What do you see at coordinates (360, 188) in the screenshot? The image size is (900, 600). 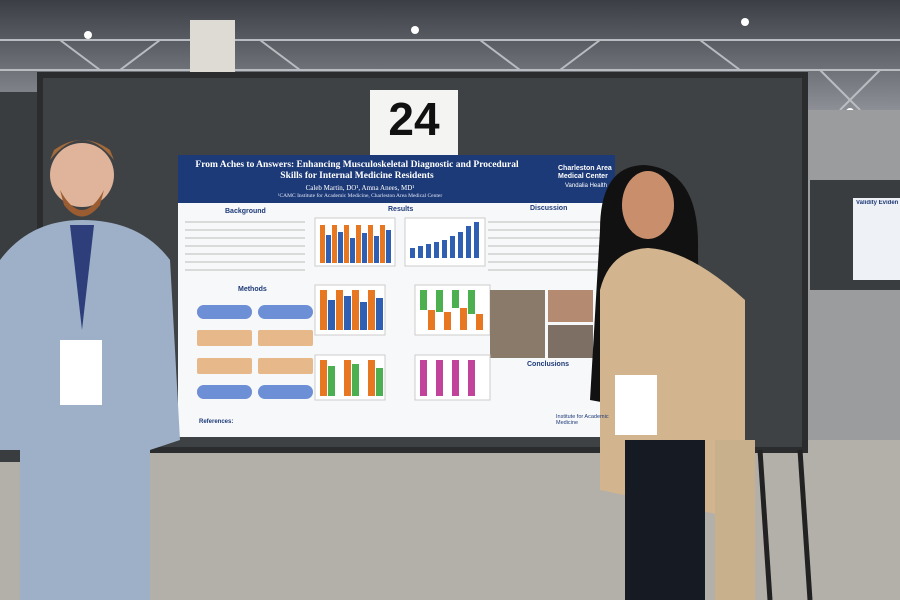 I see `poster-authors: Caleb Martin, DO¹, Amna Anees, MD¹` at bounding box center [360, 188].